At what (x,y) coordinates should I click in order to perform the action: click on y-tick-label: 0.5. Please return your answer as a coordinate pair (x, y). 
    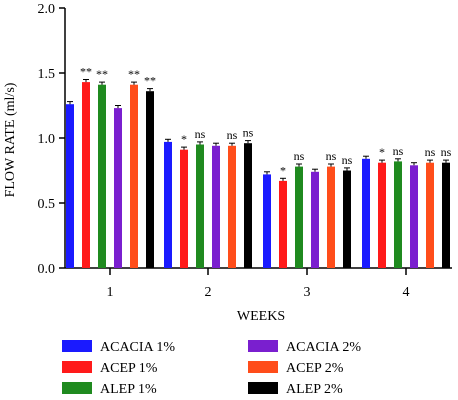
    Looking at the image, I should click on (47, 204).